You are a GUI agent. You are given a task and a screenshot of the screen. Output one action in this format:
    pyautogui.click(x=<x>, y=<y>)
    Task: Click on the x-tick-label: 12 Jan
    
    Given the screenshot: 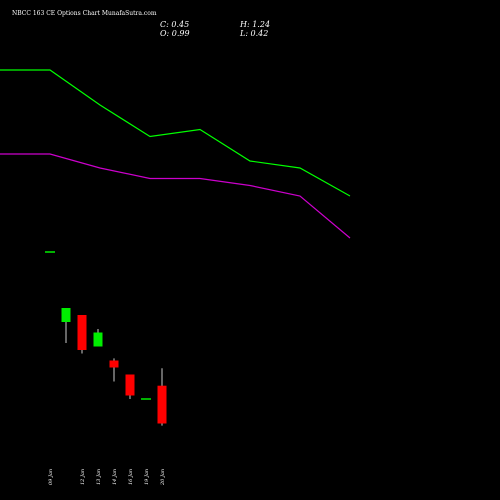 What is the action you would take?
    pyautogui.click(x=83, y=477)
    